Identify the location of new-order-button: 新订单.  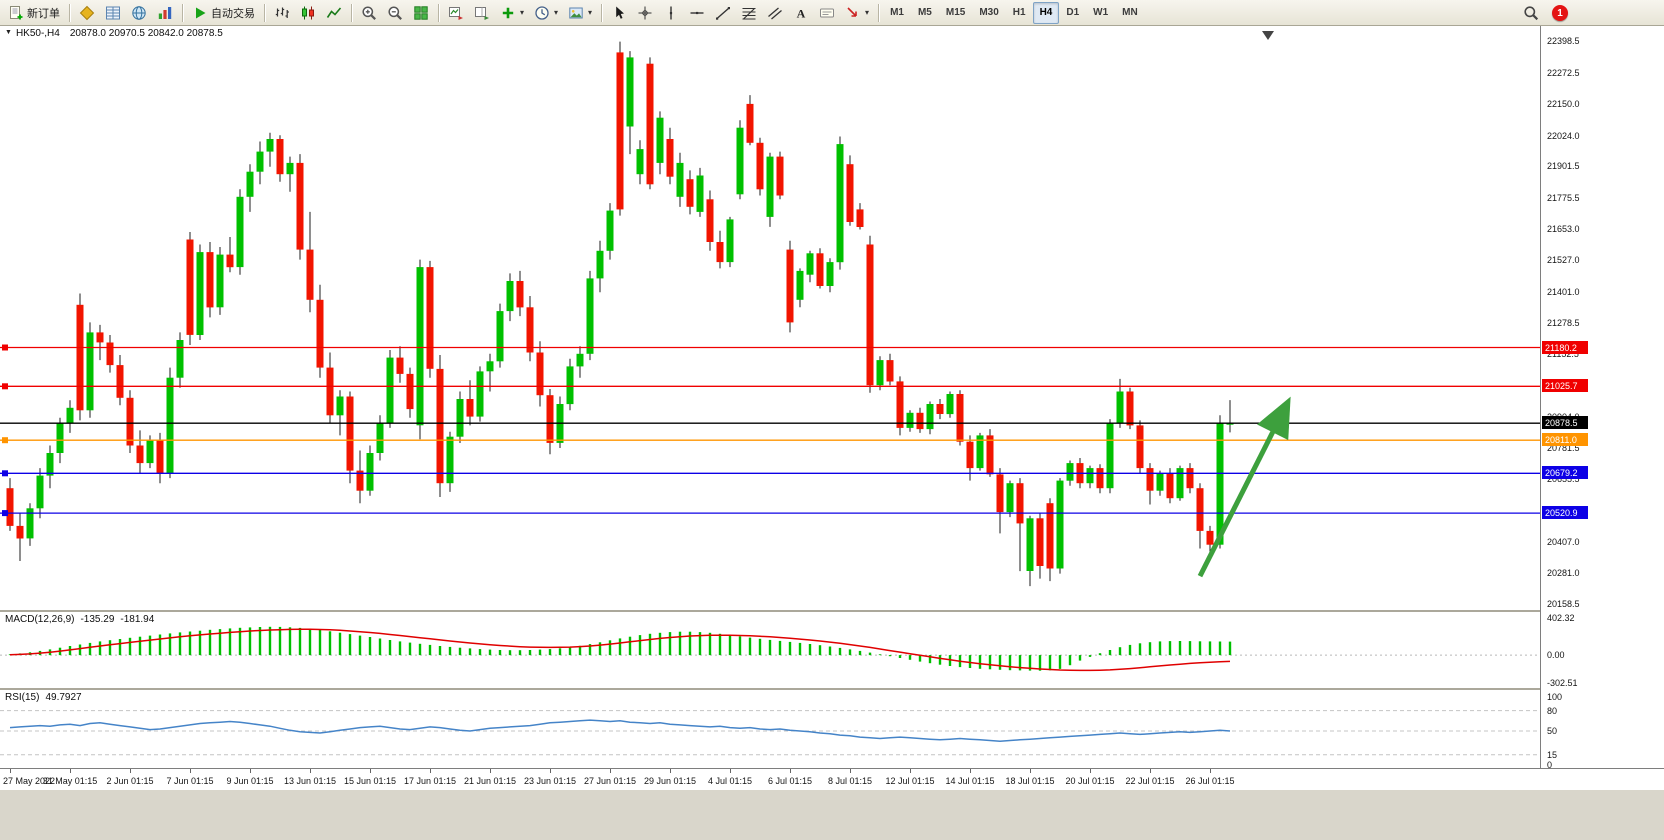
(34, 13).